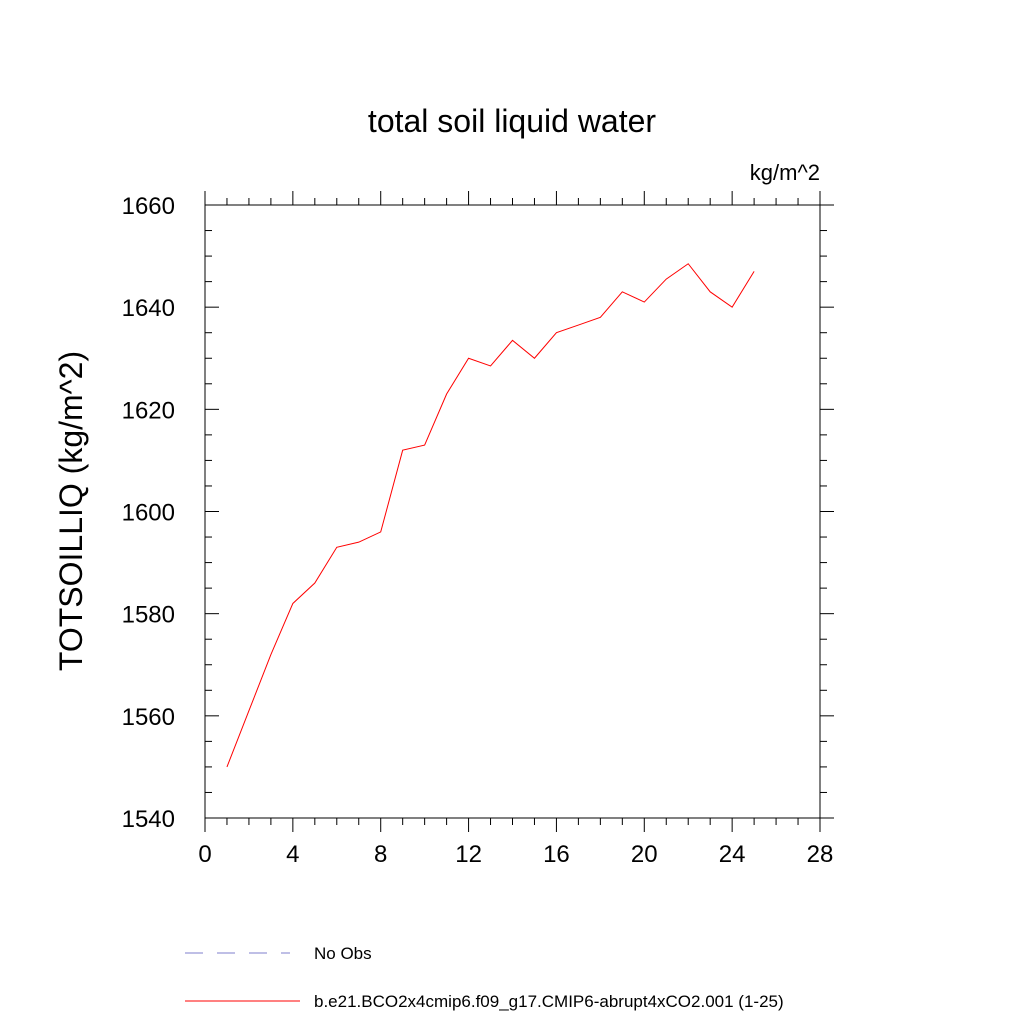 This screenshot has height=1024, width=1024. I want to click on x-tick-label: 8, so click(380, 854).